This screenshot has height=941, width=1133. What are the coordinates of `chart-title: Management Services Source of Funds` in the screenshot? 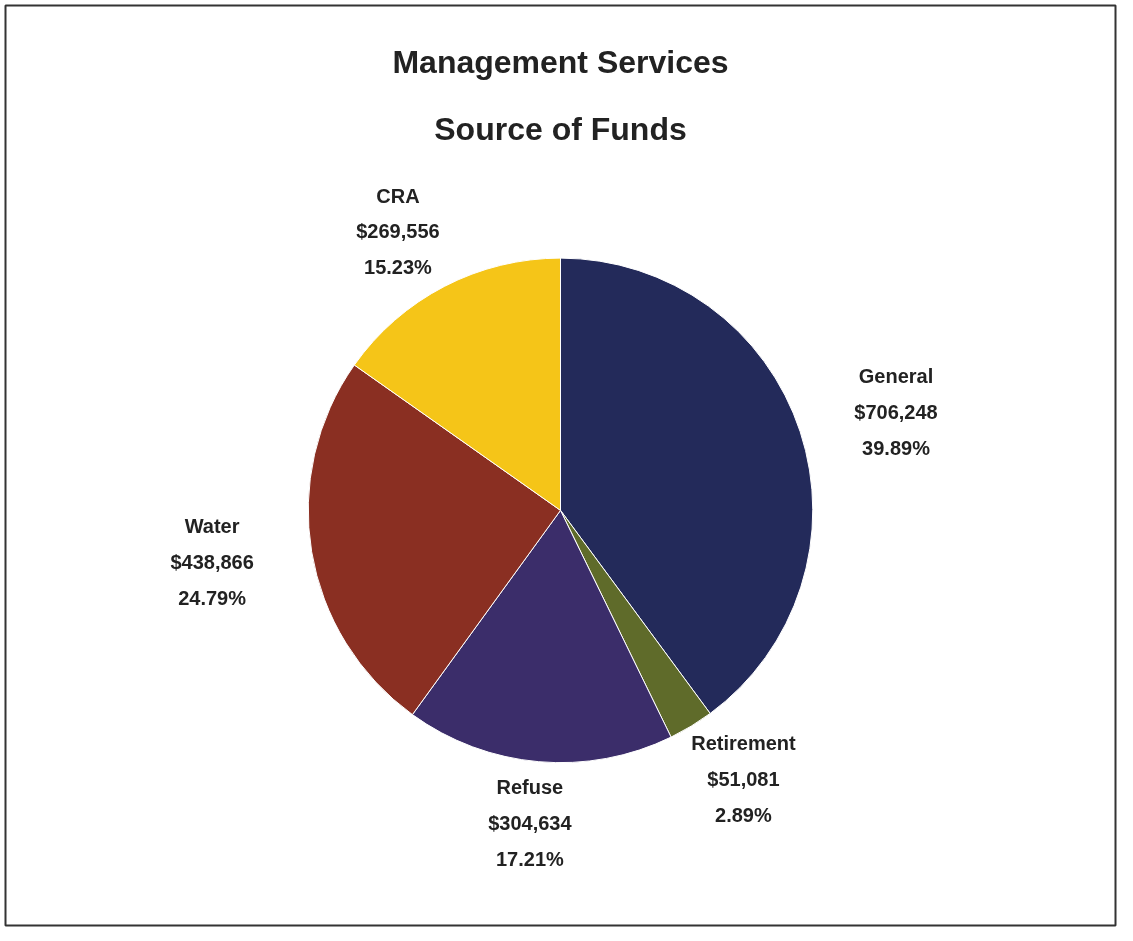 It's located at (560, 95).